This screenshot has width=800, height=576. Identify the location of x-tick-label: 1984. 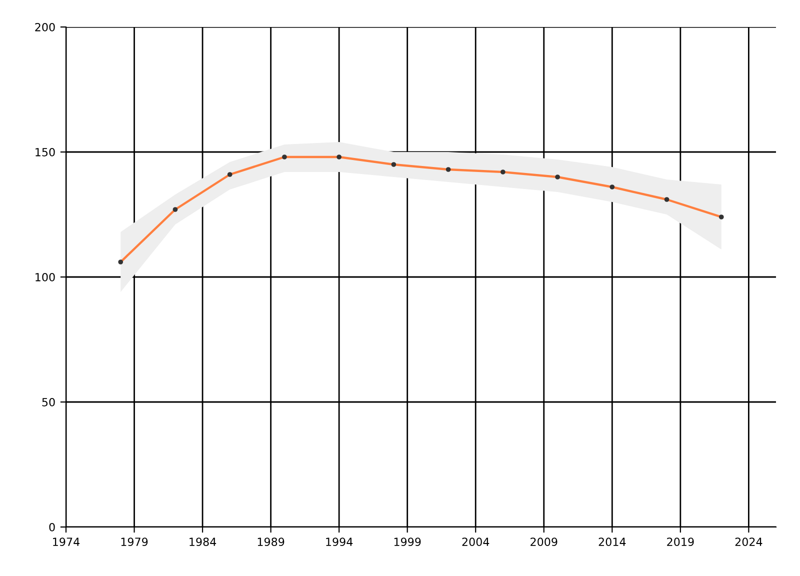
(203, 542).